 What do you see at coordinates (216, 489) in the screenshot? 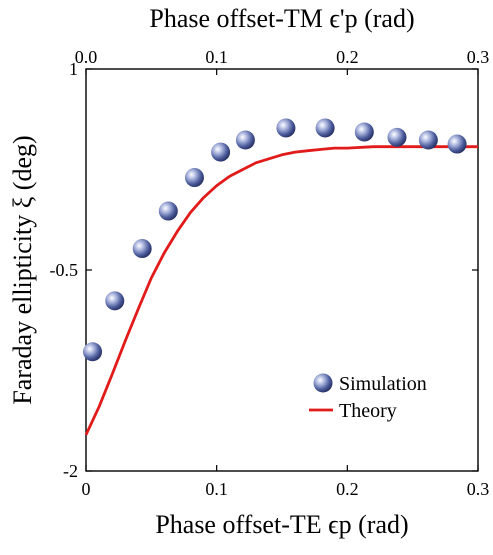
I see `x-tick-label-bottom: 0.1` at bounding box center [216, 489].